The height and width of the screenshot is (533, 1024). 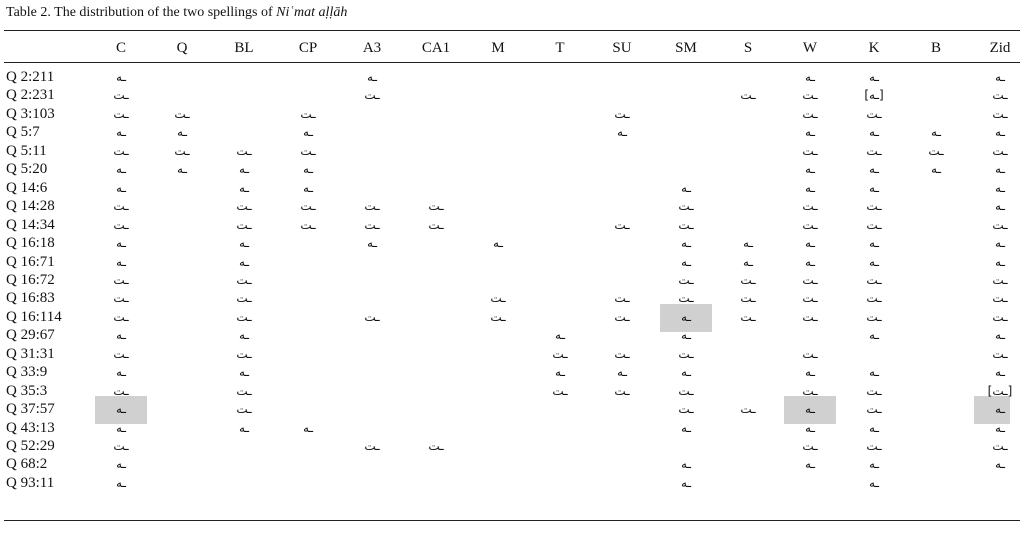 I want to click on row-label: Q 14:34, so click(x=30, y=224).